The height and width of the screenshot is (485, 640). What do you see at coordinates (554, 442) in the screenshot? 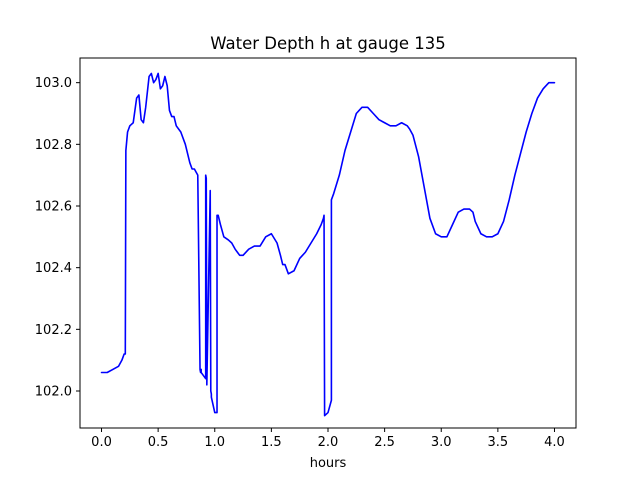
I see `x-tick-label: 4.0` at bounding box center [554, 442].